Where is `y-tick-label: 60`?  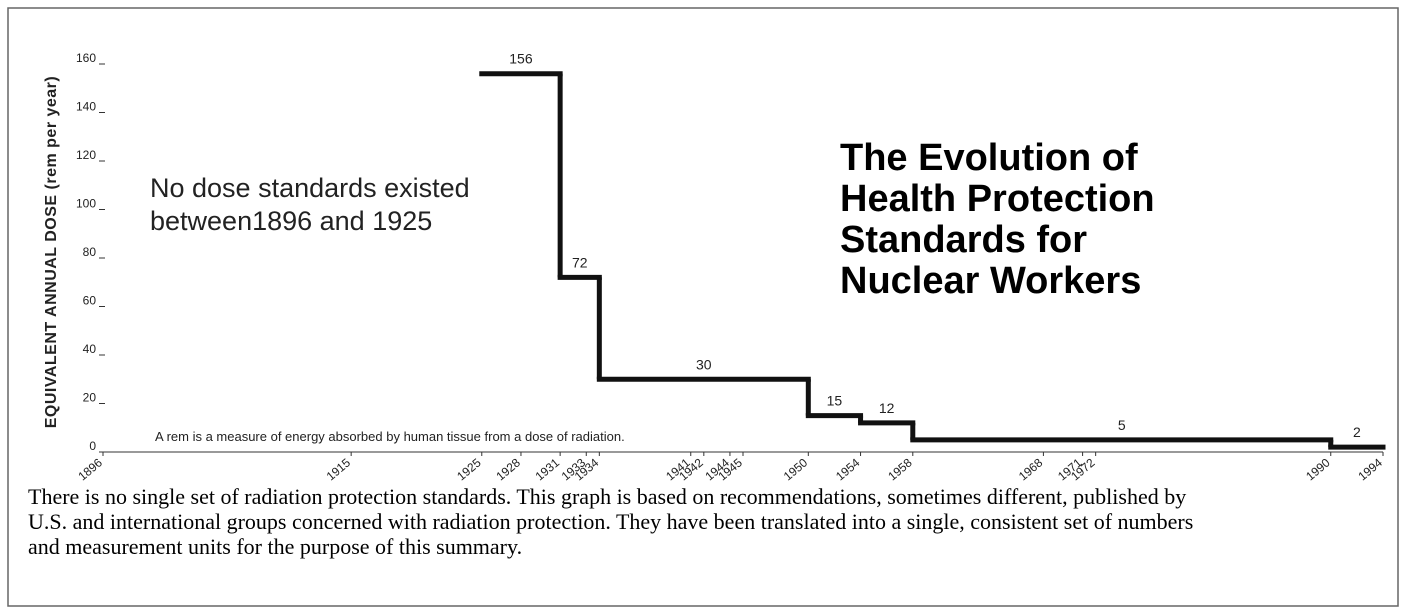 y-tick-label: 60 is located at coordinates (90, 301).